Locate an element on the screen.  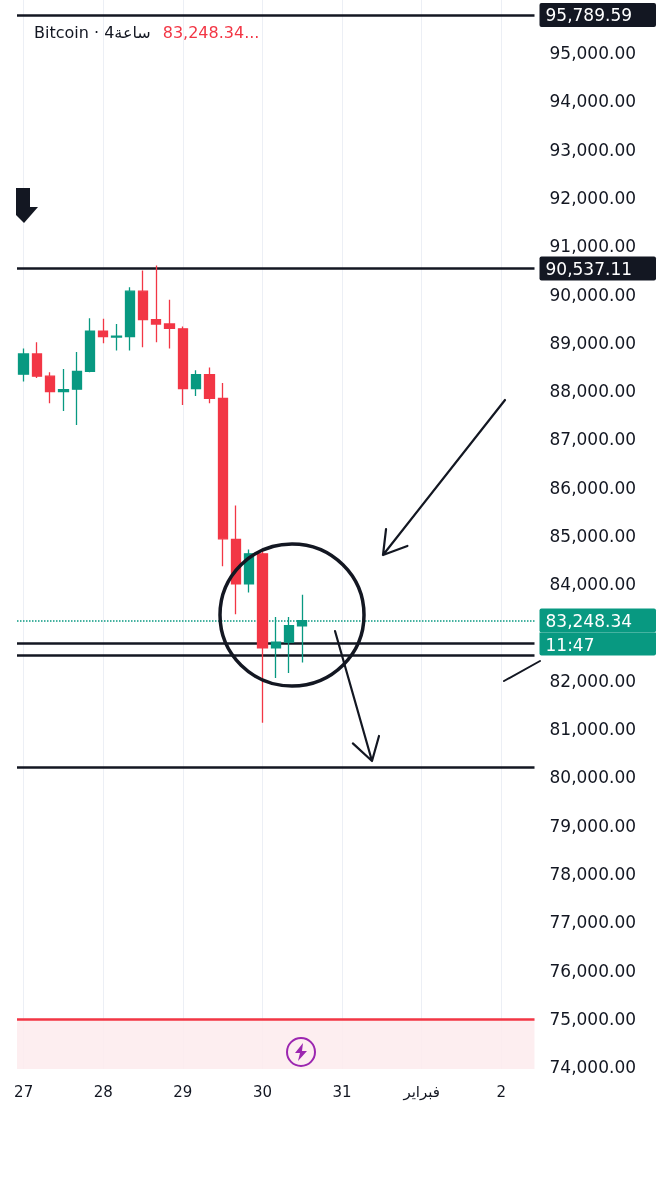
y-tick-label: 80,000.00 is located at coordinates (593, 777).